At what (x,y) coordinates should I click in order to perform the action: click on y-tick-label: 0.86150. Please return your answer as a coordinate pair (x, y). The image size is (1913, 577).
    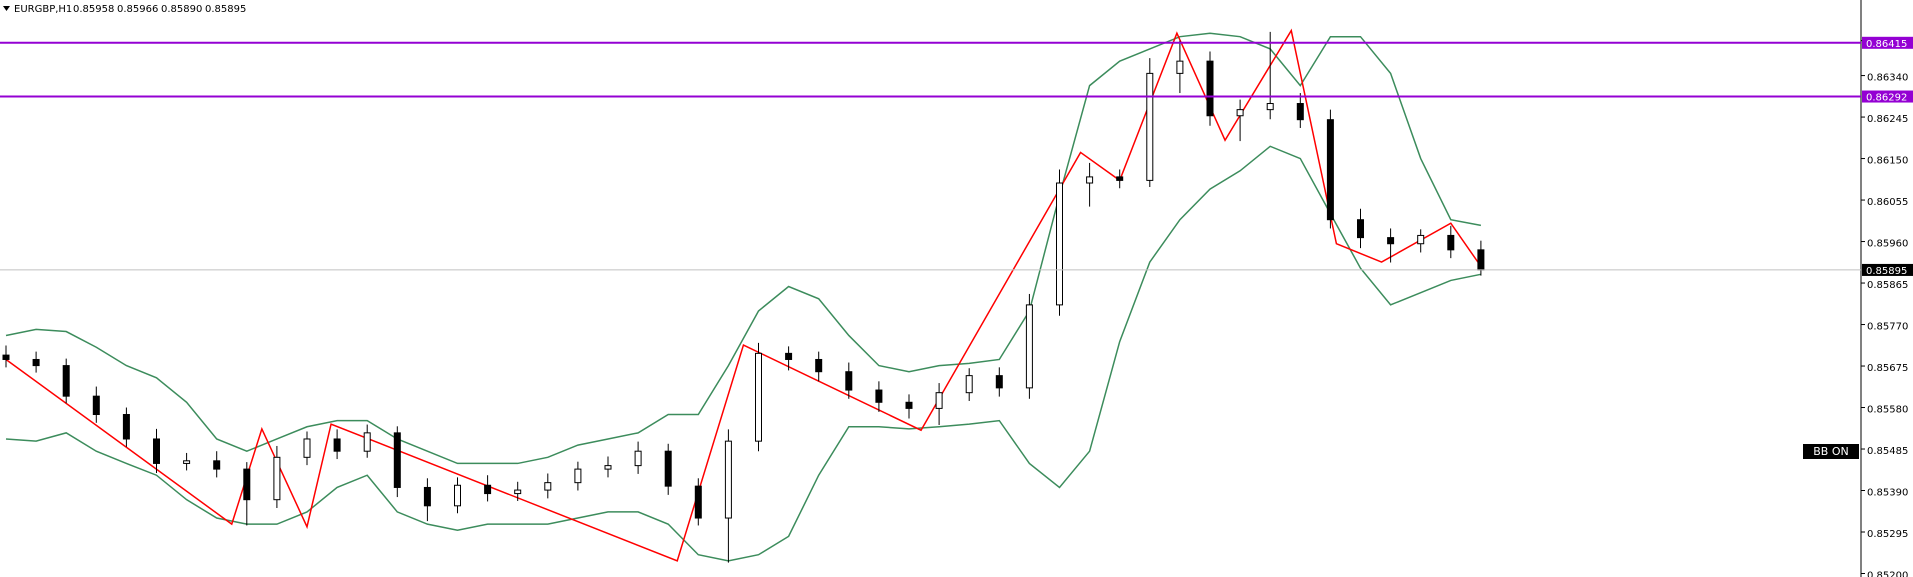
    Looking at the image, I should click on (1887, 161).